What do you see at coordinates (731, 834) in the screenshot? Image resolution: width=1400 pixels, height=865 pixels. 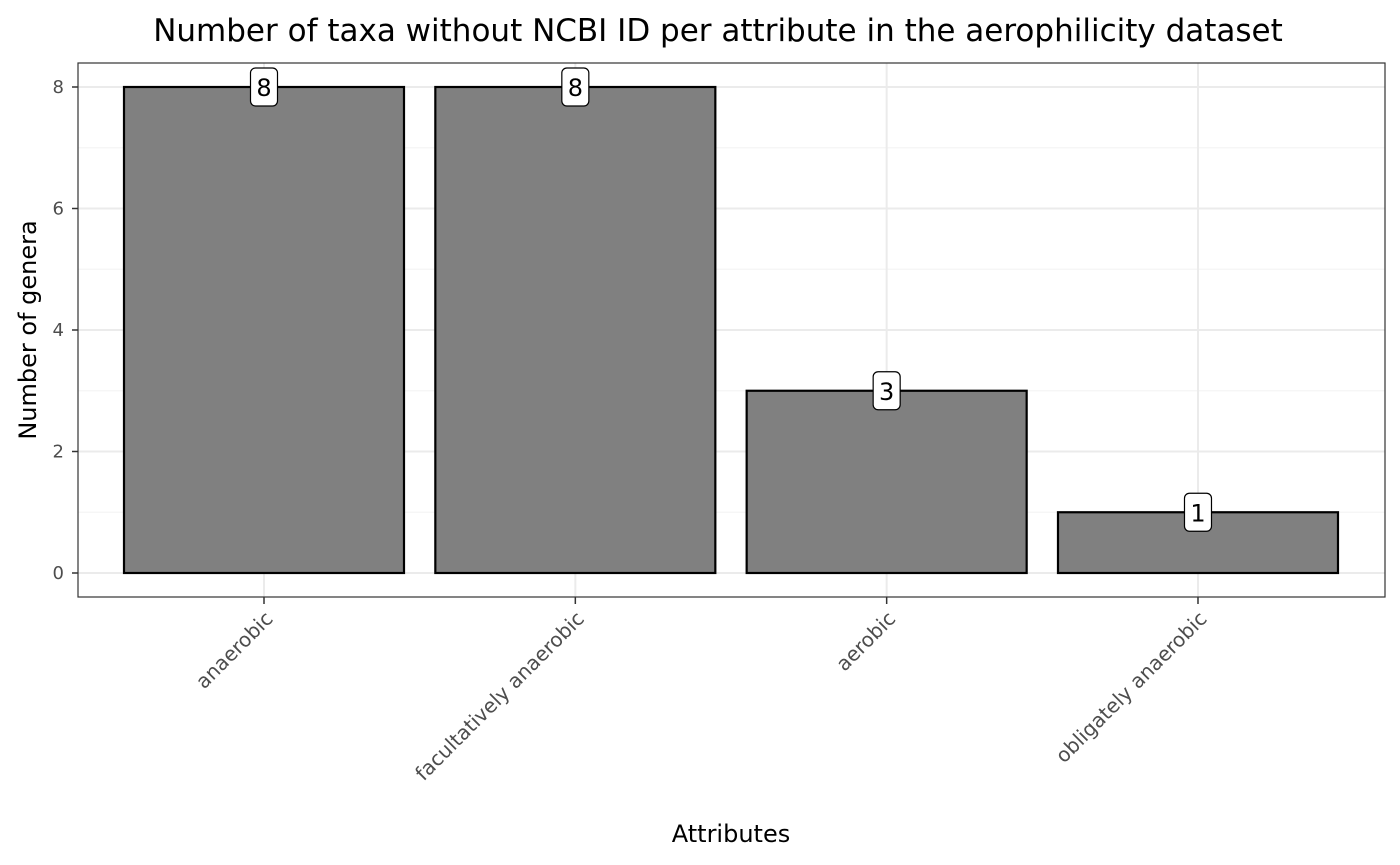 I see `x-axis-title: Attributes` at bounding box center [731, 834].